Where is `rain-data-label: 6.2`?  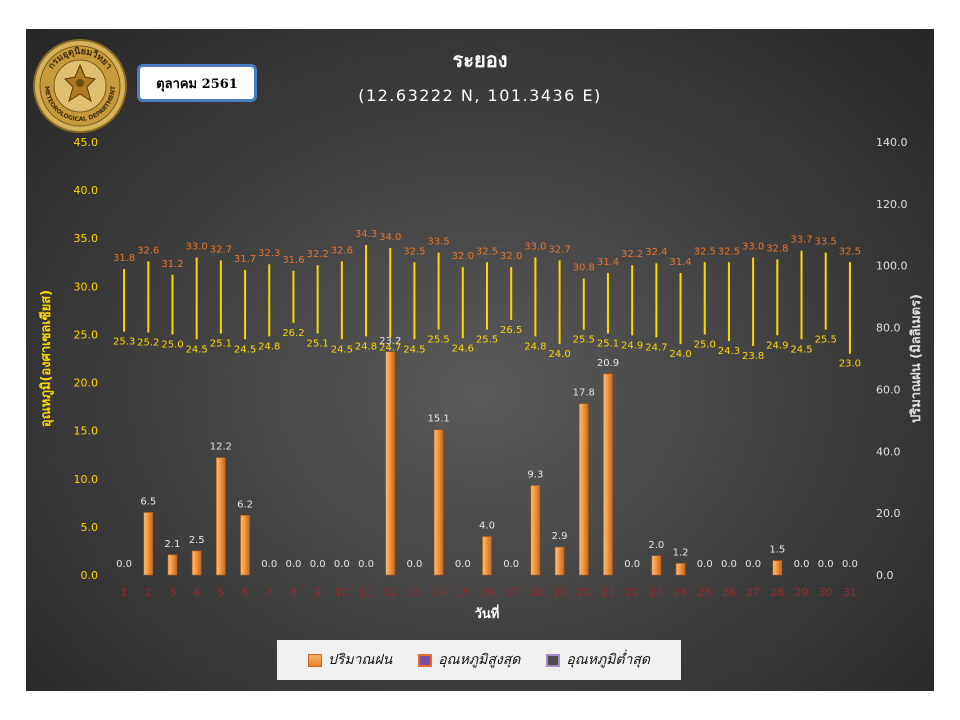
rain-data-label: 6.2 is located at coordinates (245, 504).